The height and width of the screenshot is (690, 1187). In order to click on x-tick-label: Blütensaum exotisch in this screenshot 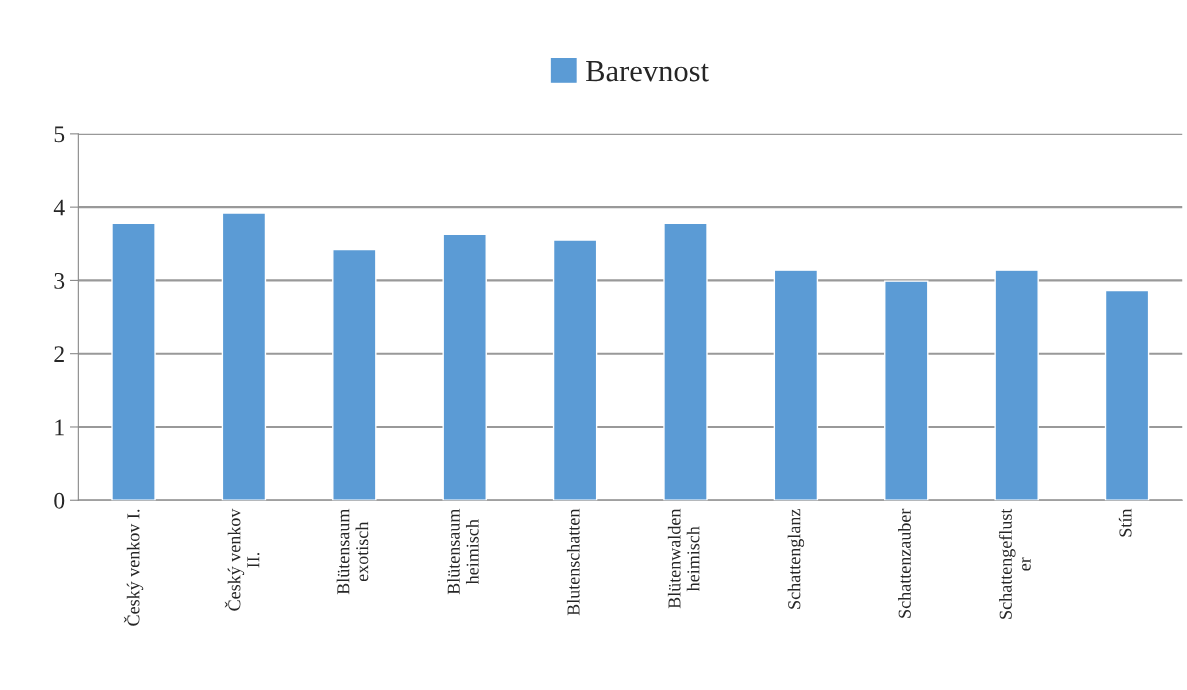, I will do `click(352, 551)`.